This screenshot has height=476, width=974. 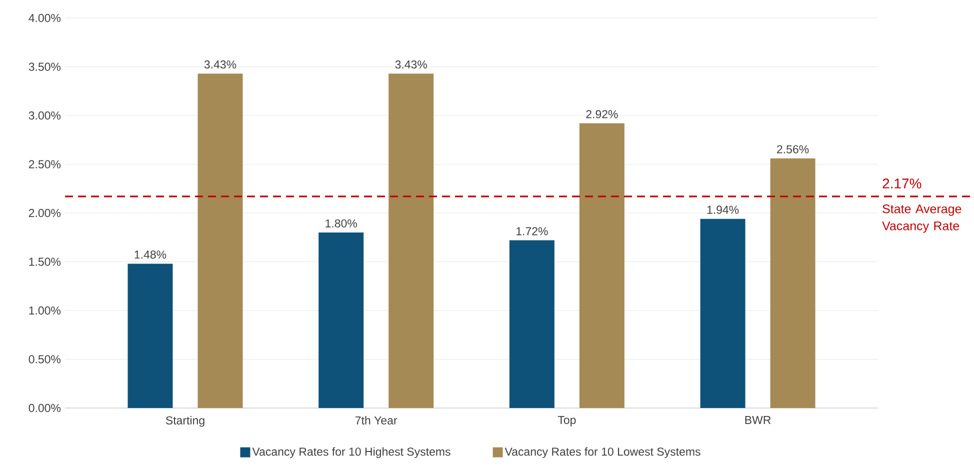 What do you see at coordinates (793, 149) in the screenshot?
I see `data-label: 2.56%` at bounding box center [793, 149].